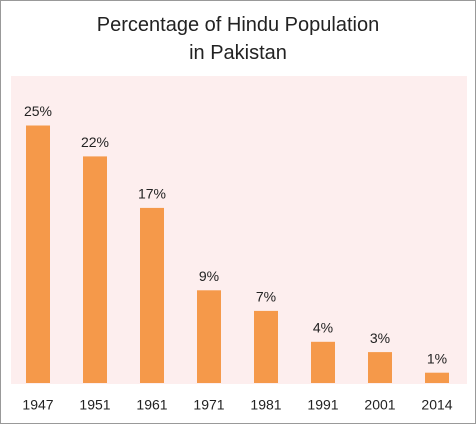 The width and height of the screenshot is (476, 424). What do you see at coordinates (380, 338) in the screenshot?
I see `data-label: 3%` at bounding box center [380, 338].